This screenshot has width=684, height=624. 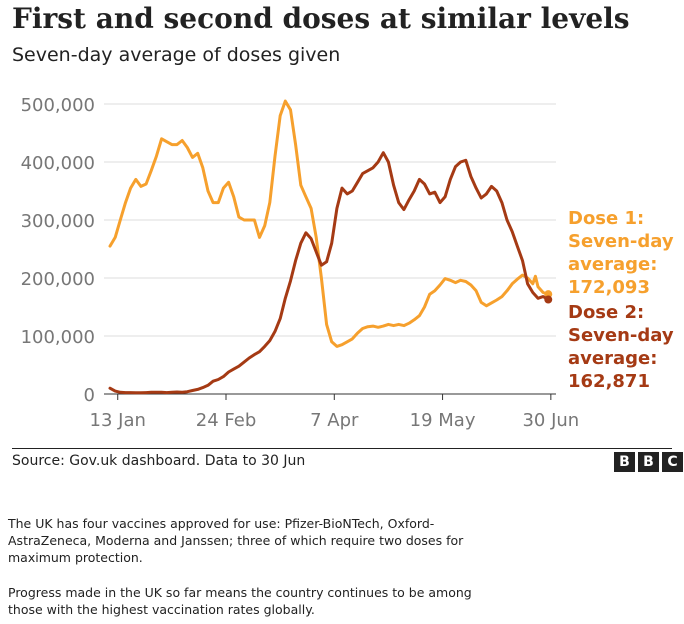 What do you see at coordinates (58, 163) in the screenshot?
I see `y-tick-label: 400,000` at bounding box center [58, 163].